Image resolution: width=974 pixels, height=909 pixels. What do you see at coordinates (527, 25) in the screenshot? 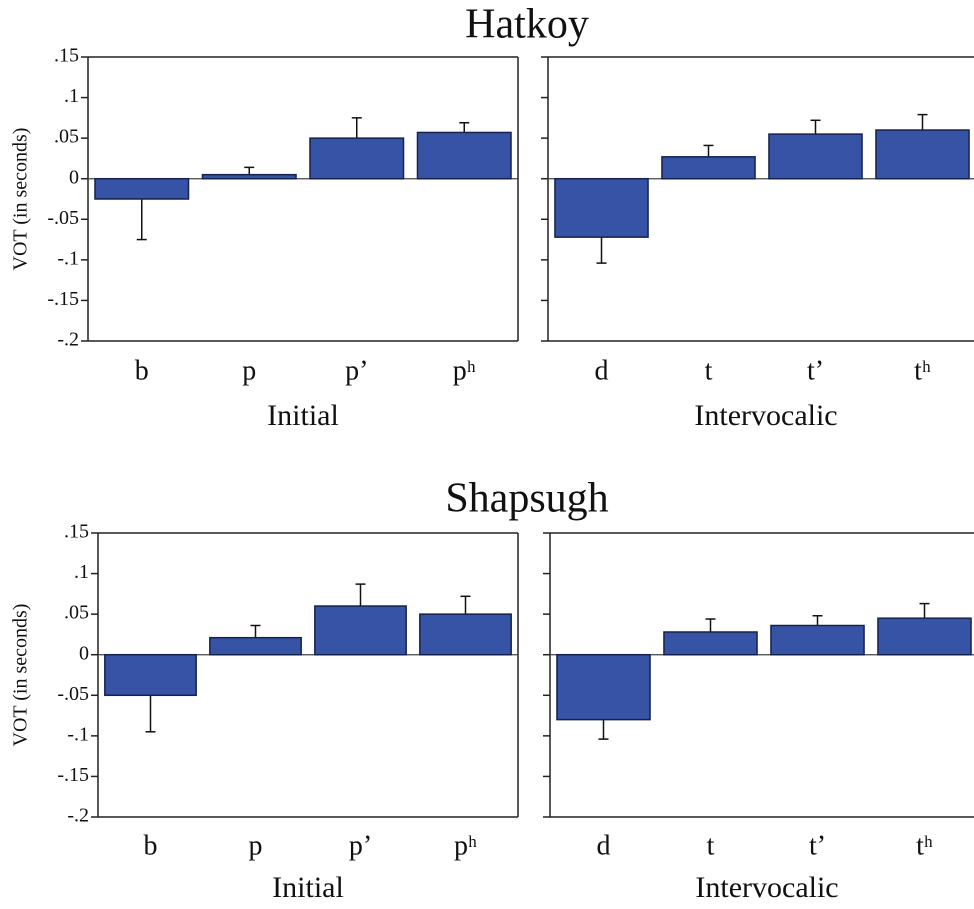
I see `chart-title: Hatkoy` at bounding box center [527, 25].